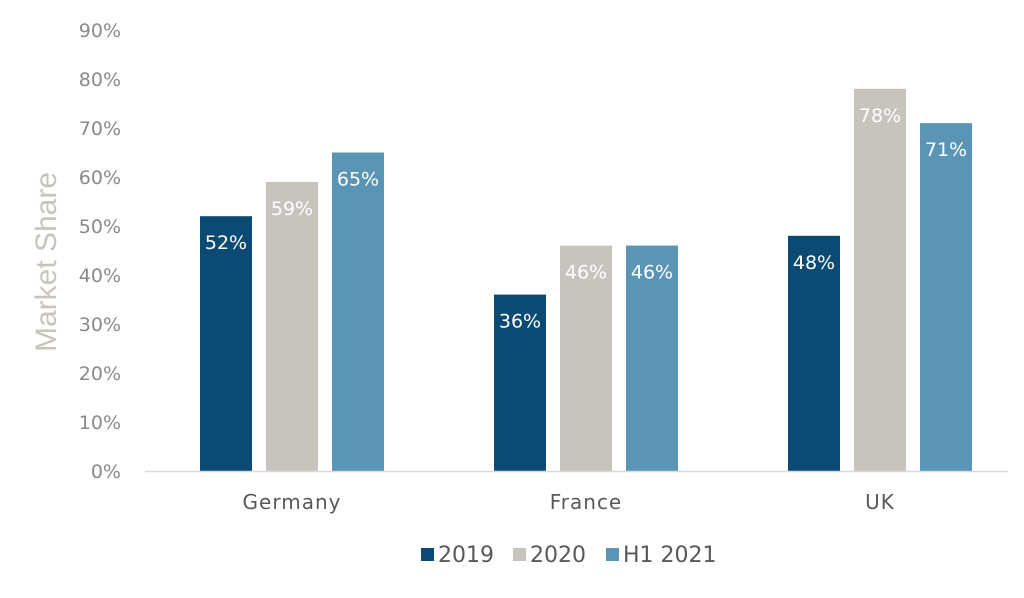  What do you see at coordinates (586, 502) in the screenshot?
I see `x-category-label: France` at bounding box center [586, 502].